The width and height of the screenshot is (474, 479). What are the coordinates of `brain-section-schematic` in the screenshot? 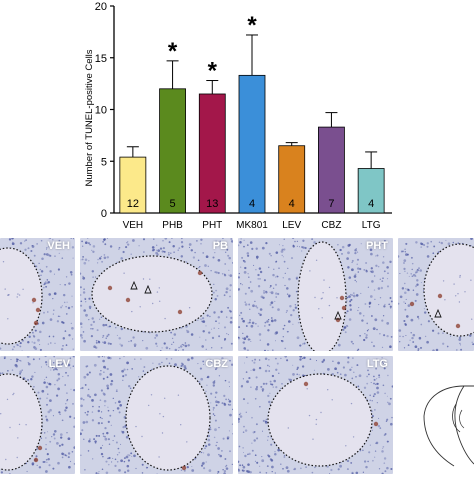 It's located at (439, 415).